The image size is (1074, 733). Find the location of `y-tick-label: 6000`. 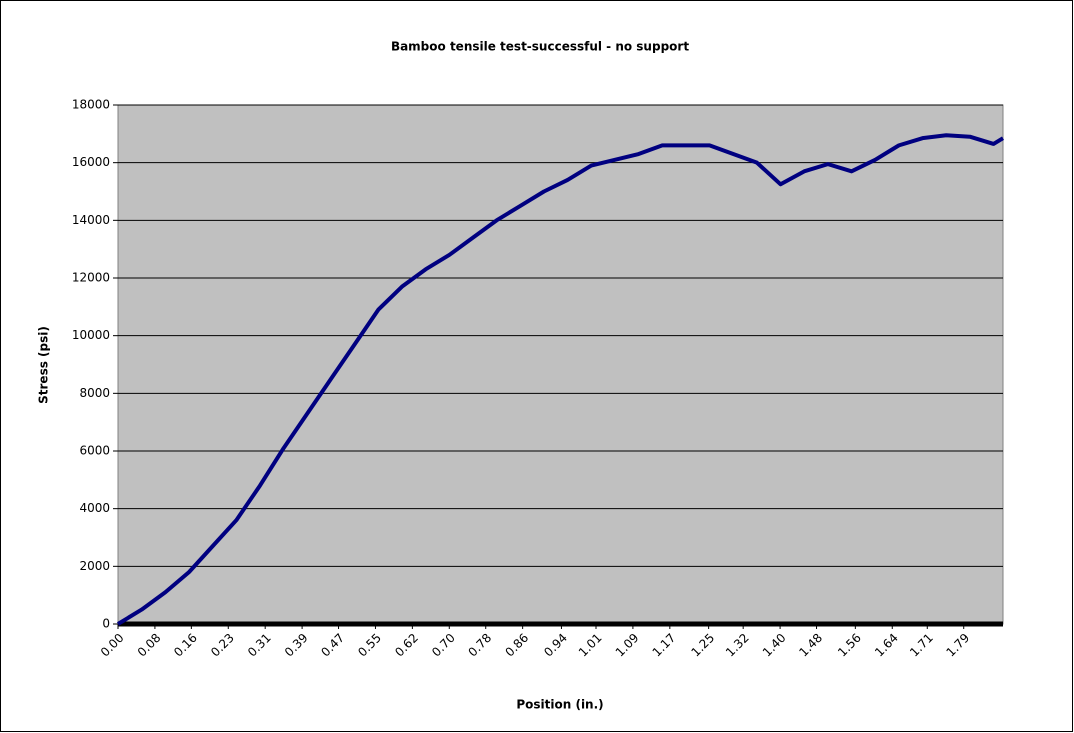

y-tick-label: 6000 is located at coordinates (94, 451).